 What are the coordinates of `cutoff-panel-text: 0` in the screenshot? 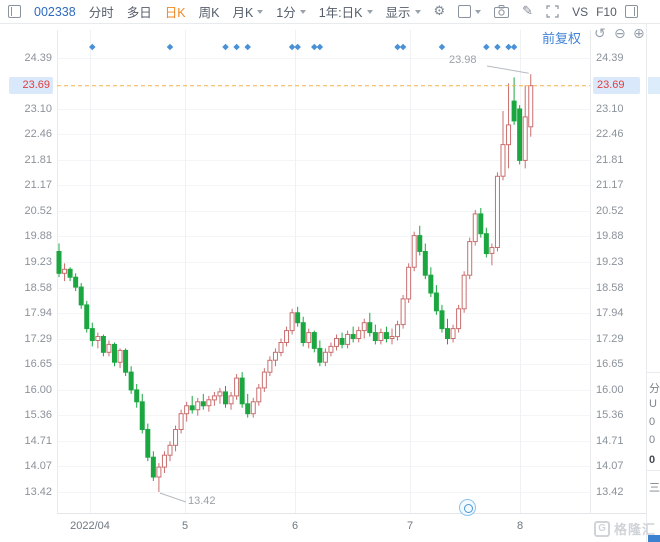 It's located at (652, 422).